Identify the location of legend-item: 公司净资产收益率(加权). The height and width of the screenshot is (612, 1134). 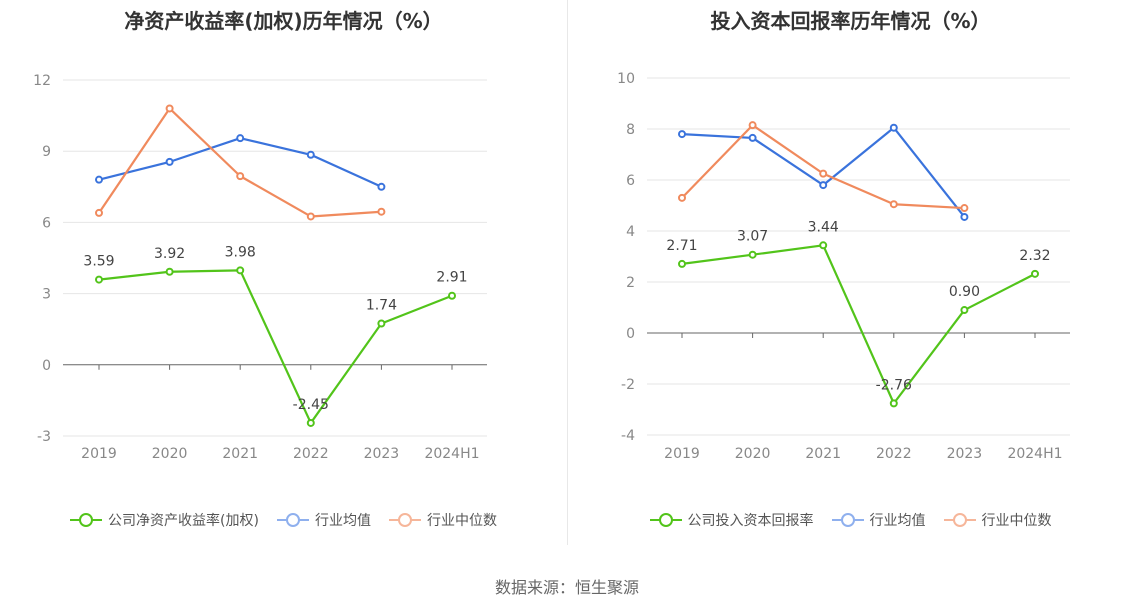
(164, 520).